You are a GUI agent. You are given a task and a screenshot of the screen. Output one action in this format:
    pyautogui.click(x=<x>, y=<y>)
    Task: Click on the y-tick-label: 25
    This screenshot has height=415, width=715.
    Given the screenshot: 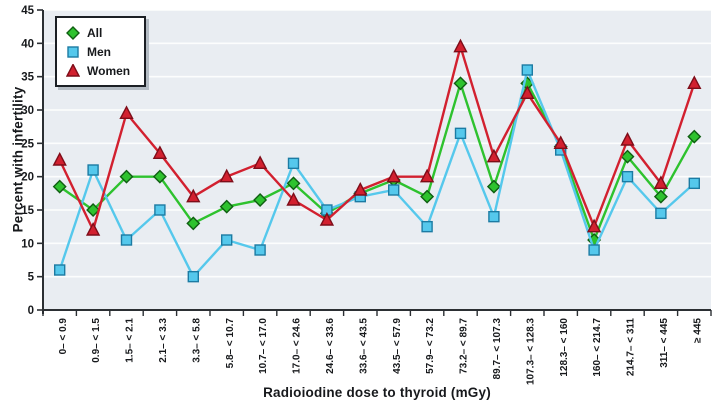 What is the action you would take?
    pyautogui.click(x=27, y=144)
    